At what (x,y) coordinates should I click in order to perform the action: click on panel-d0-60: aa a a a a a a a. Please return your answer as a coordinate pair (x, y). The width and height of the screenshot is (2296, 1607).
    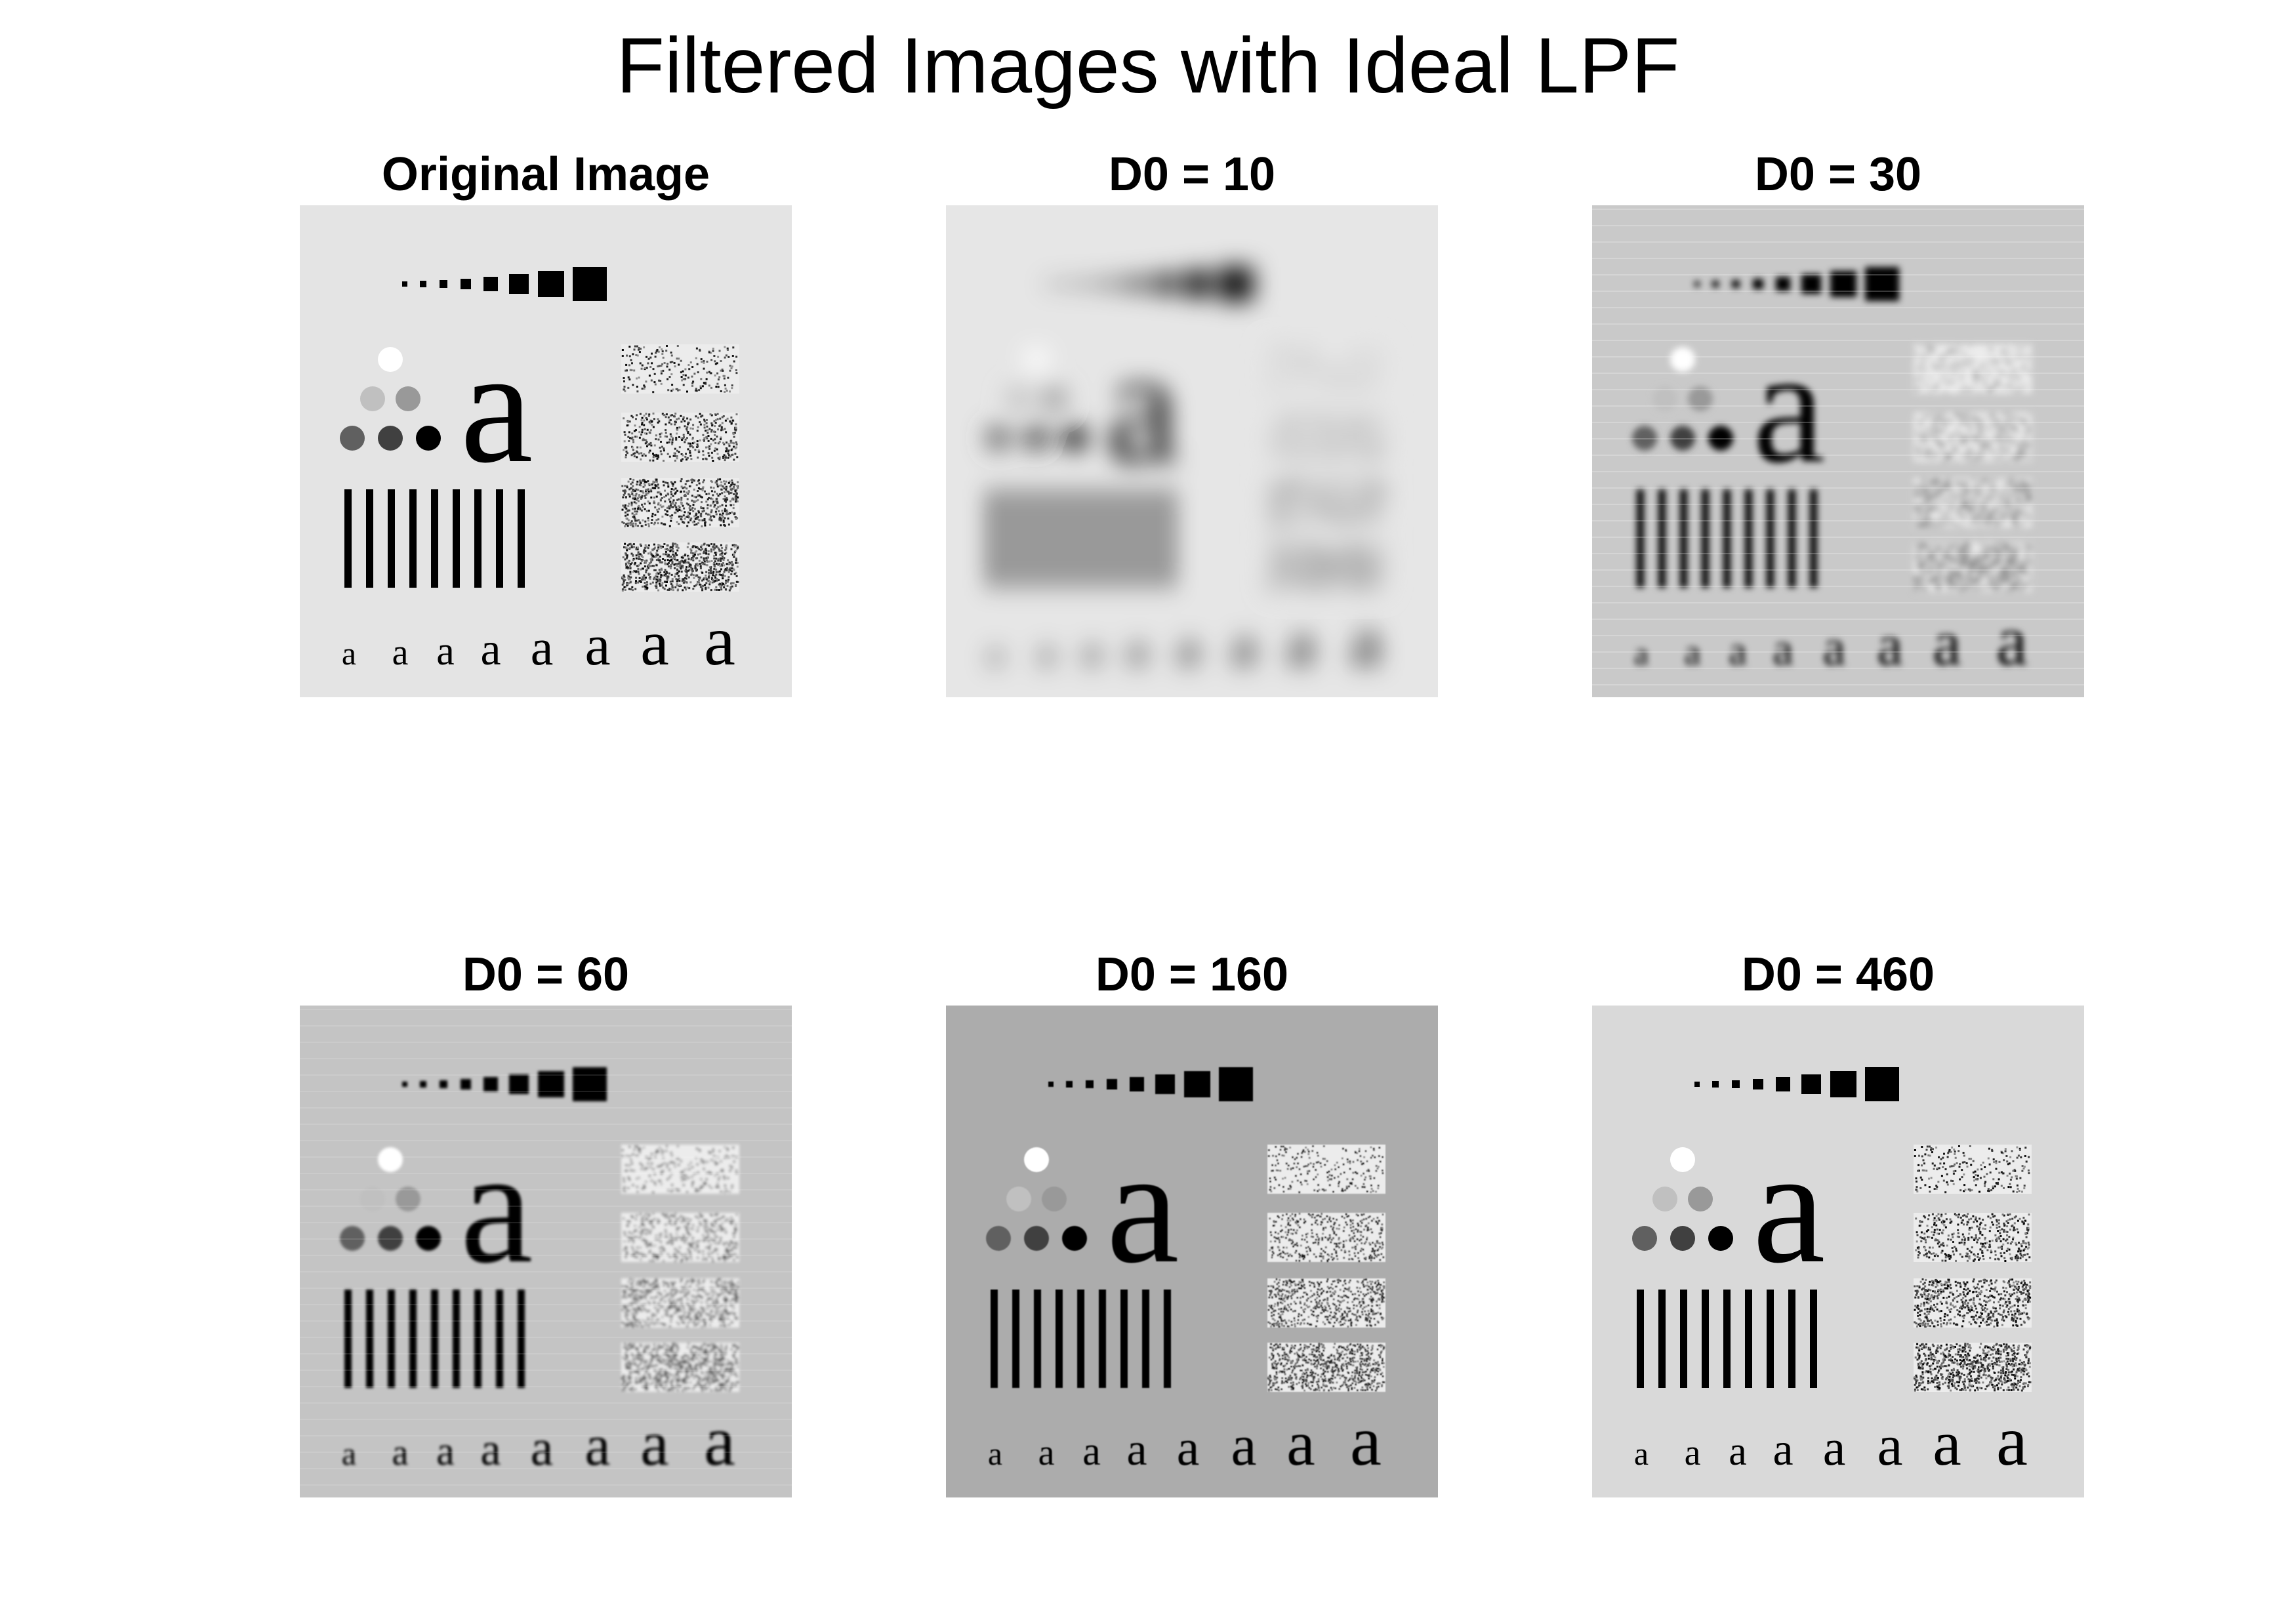
    Looking at the image, I should click on (546, 1251).